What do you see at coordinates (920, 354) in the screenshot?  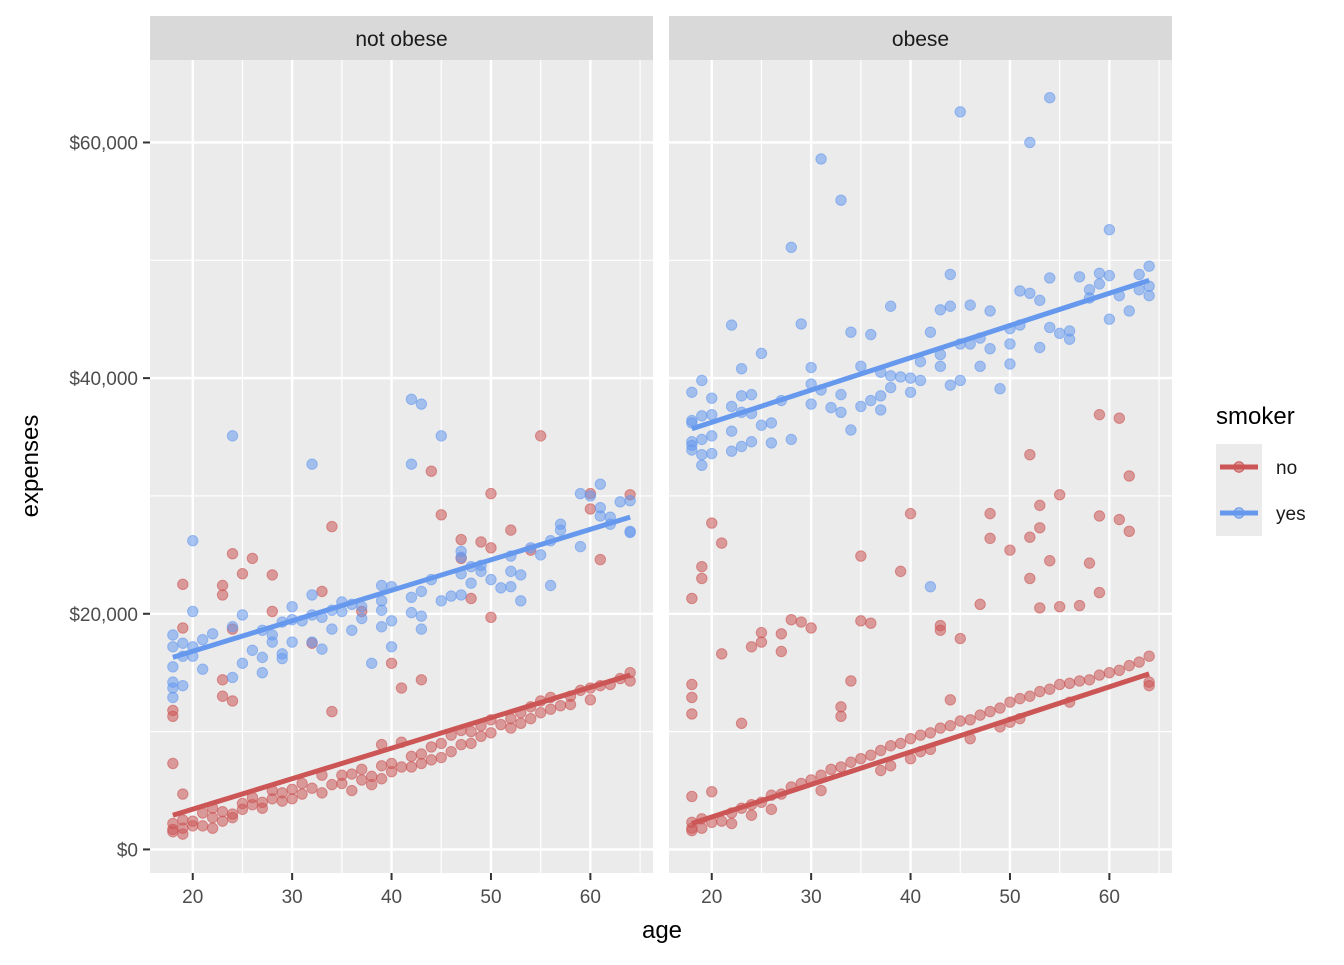 I see `trend-line-yes` at bounding box center [920, 354].